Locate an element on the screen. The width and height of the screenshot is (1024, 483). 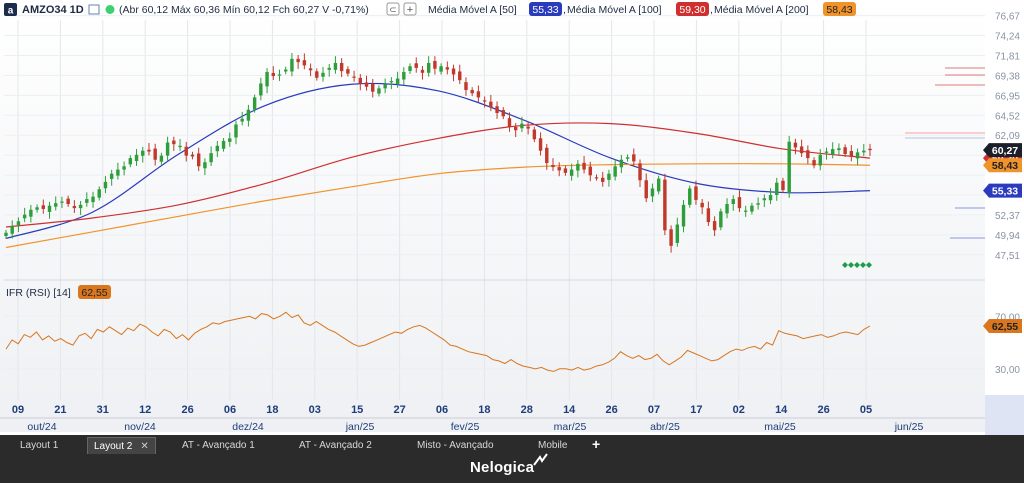
tab-misto-avancado: Misto - Avançado is located at coordinates (455, 445).